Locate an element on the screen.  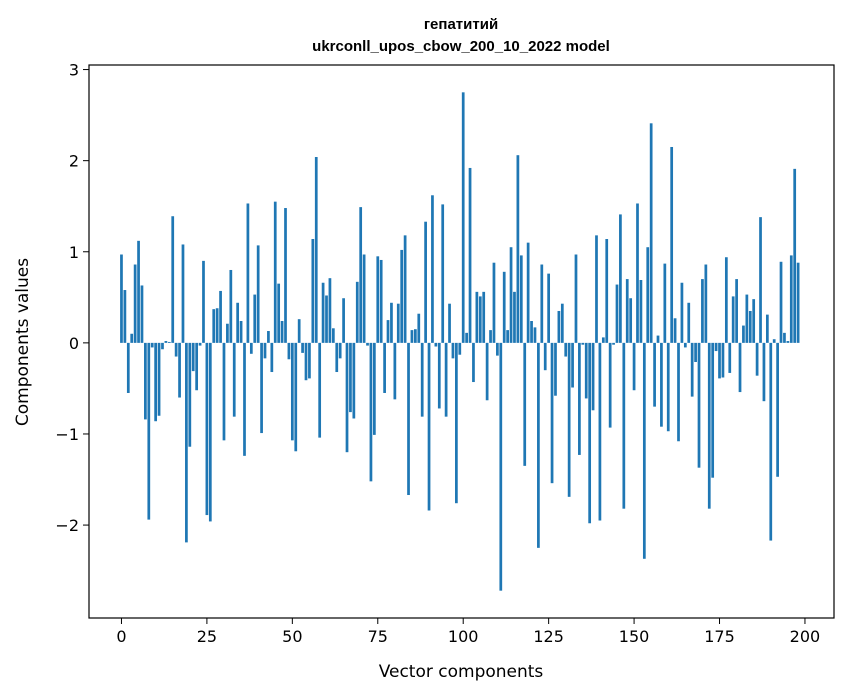
x-axis-ticks: 0 25 50 75 100 125 150 175 200 is located at coordinates (468, 632).